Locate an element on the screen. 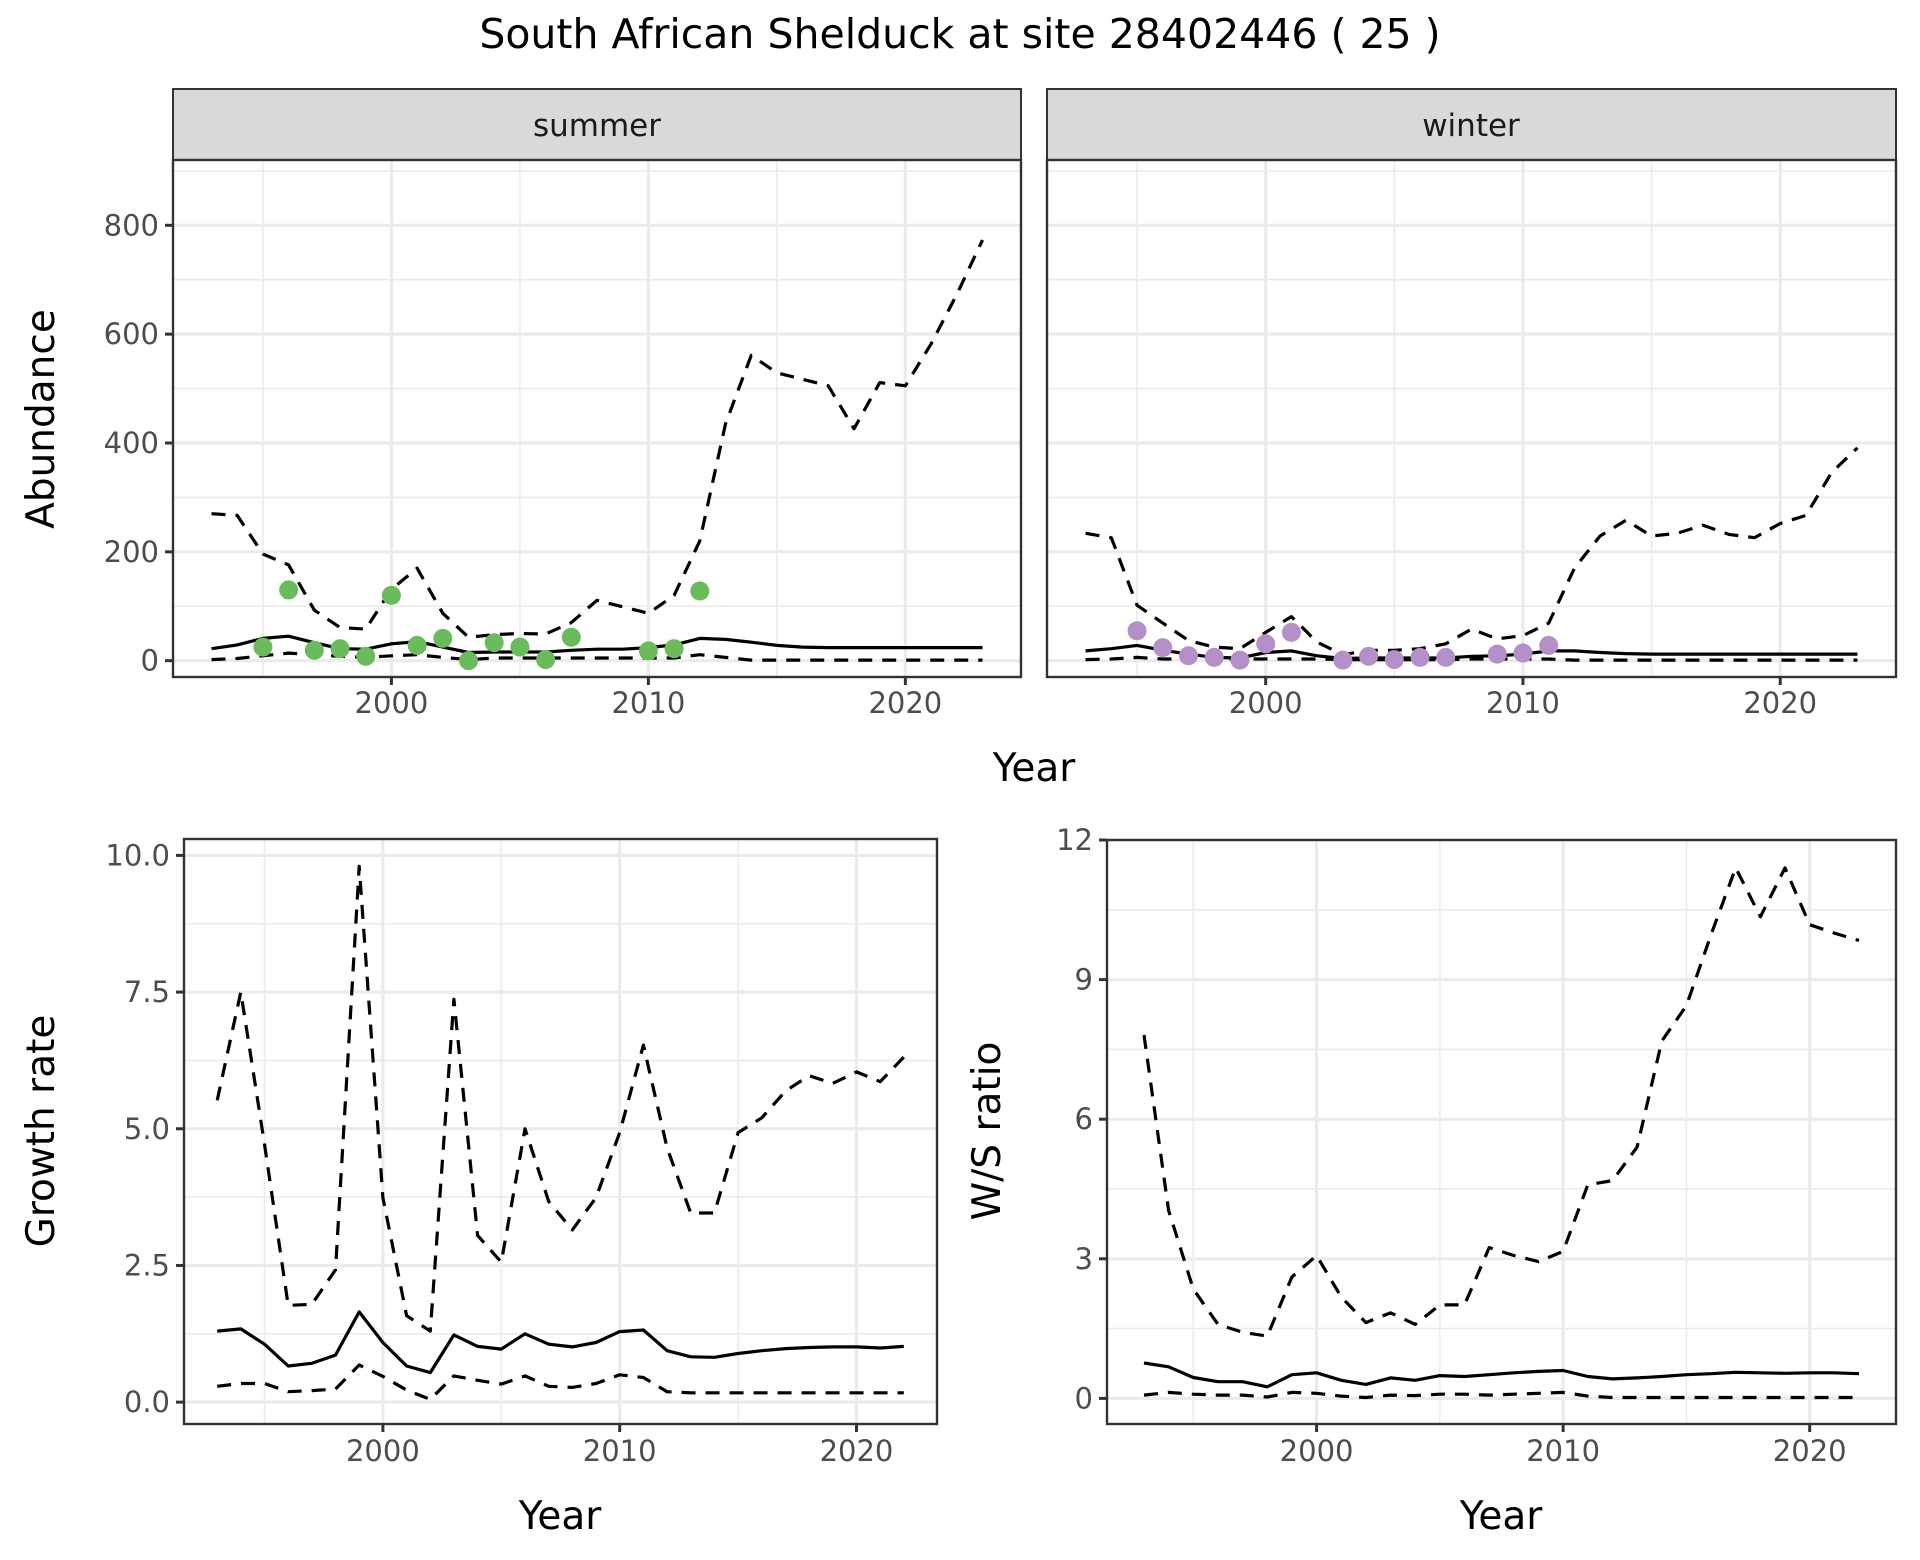 The image size is (1920, 1560). series-line-lower is located at coordinates (560, 1382).